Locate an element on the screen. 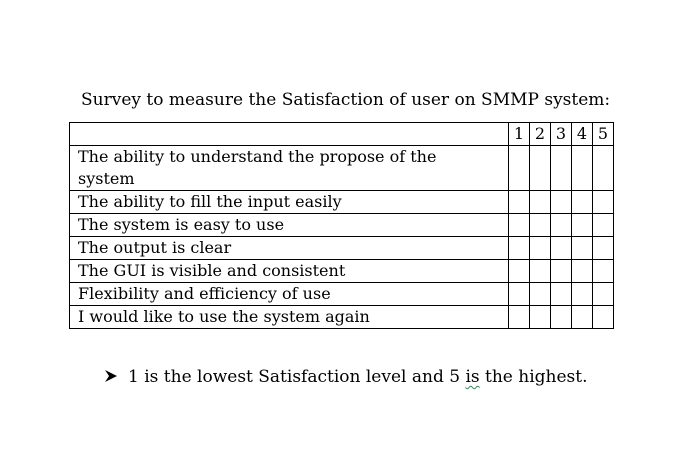  question-cell: The system is easy to use is located at coordinates (289, 225).